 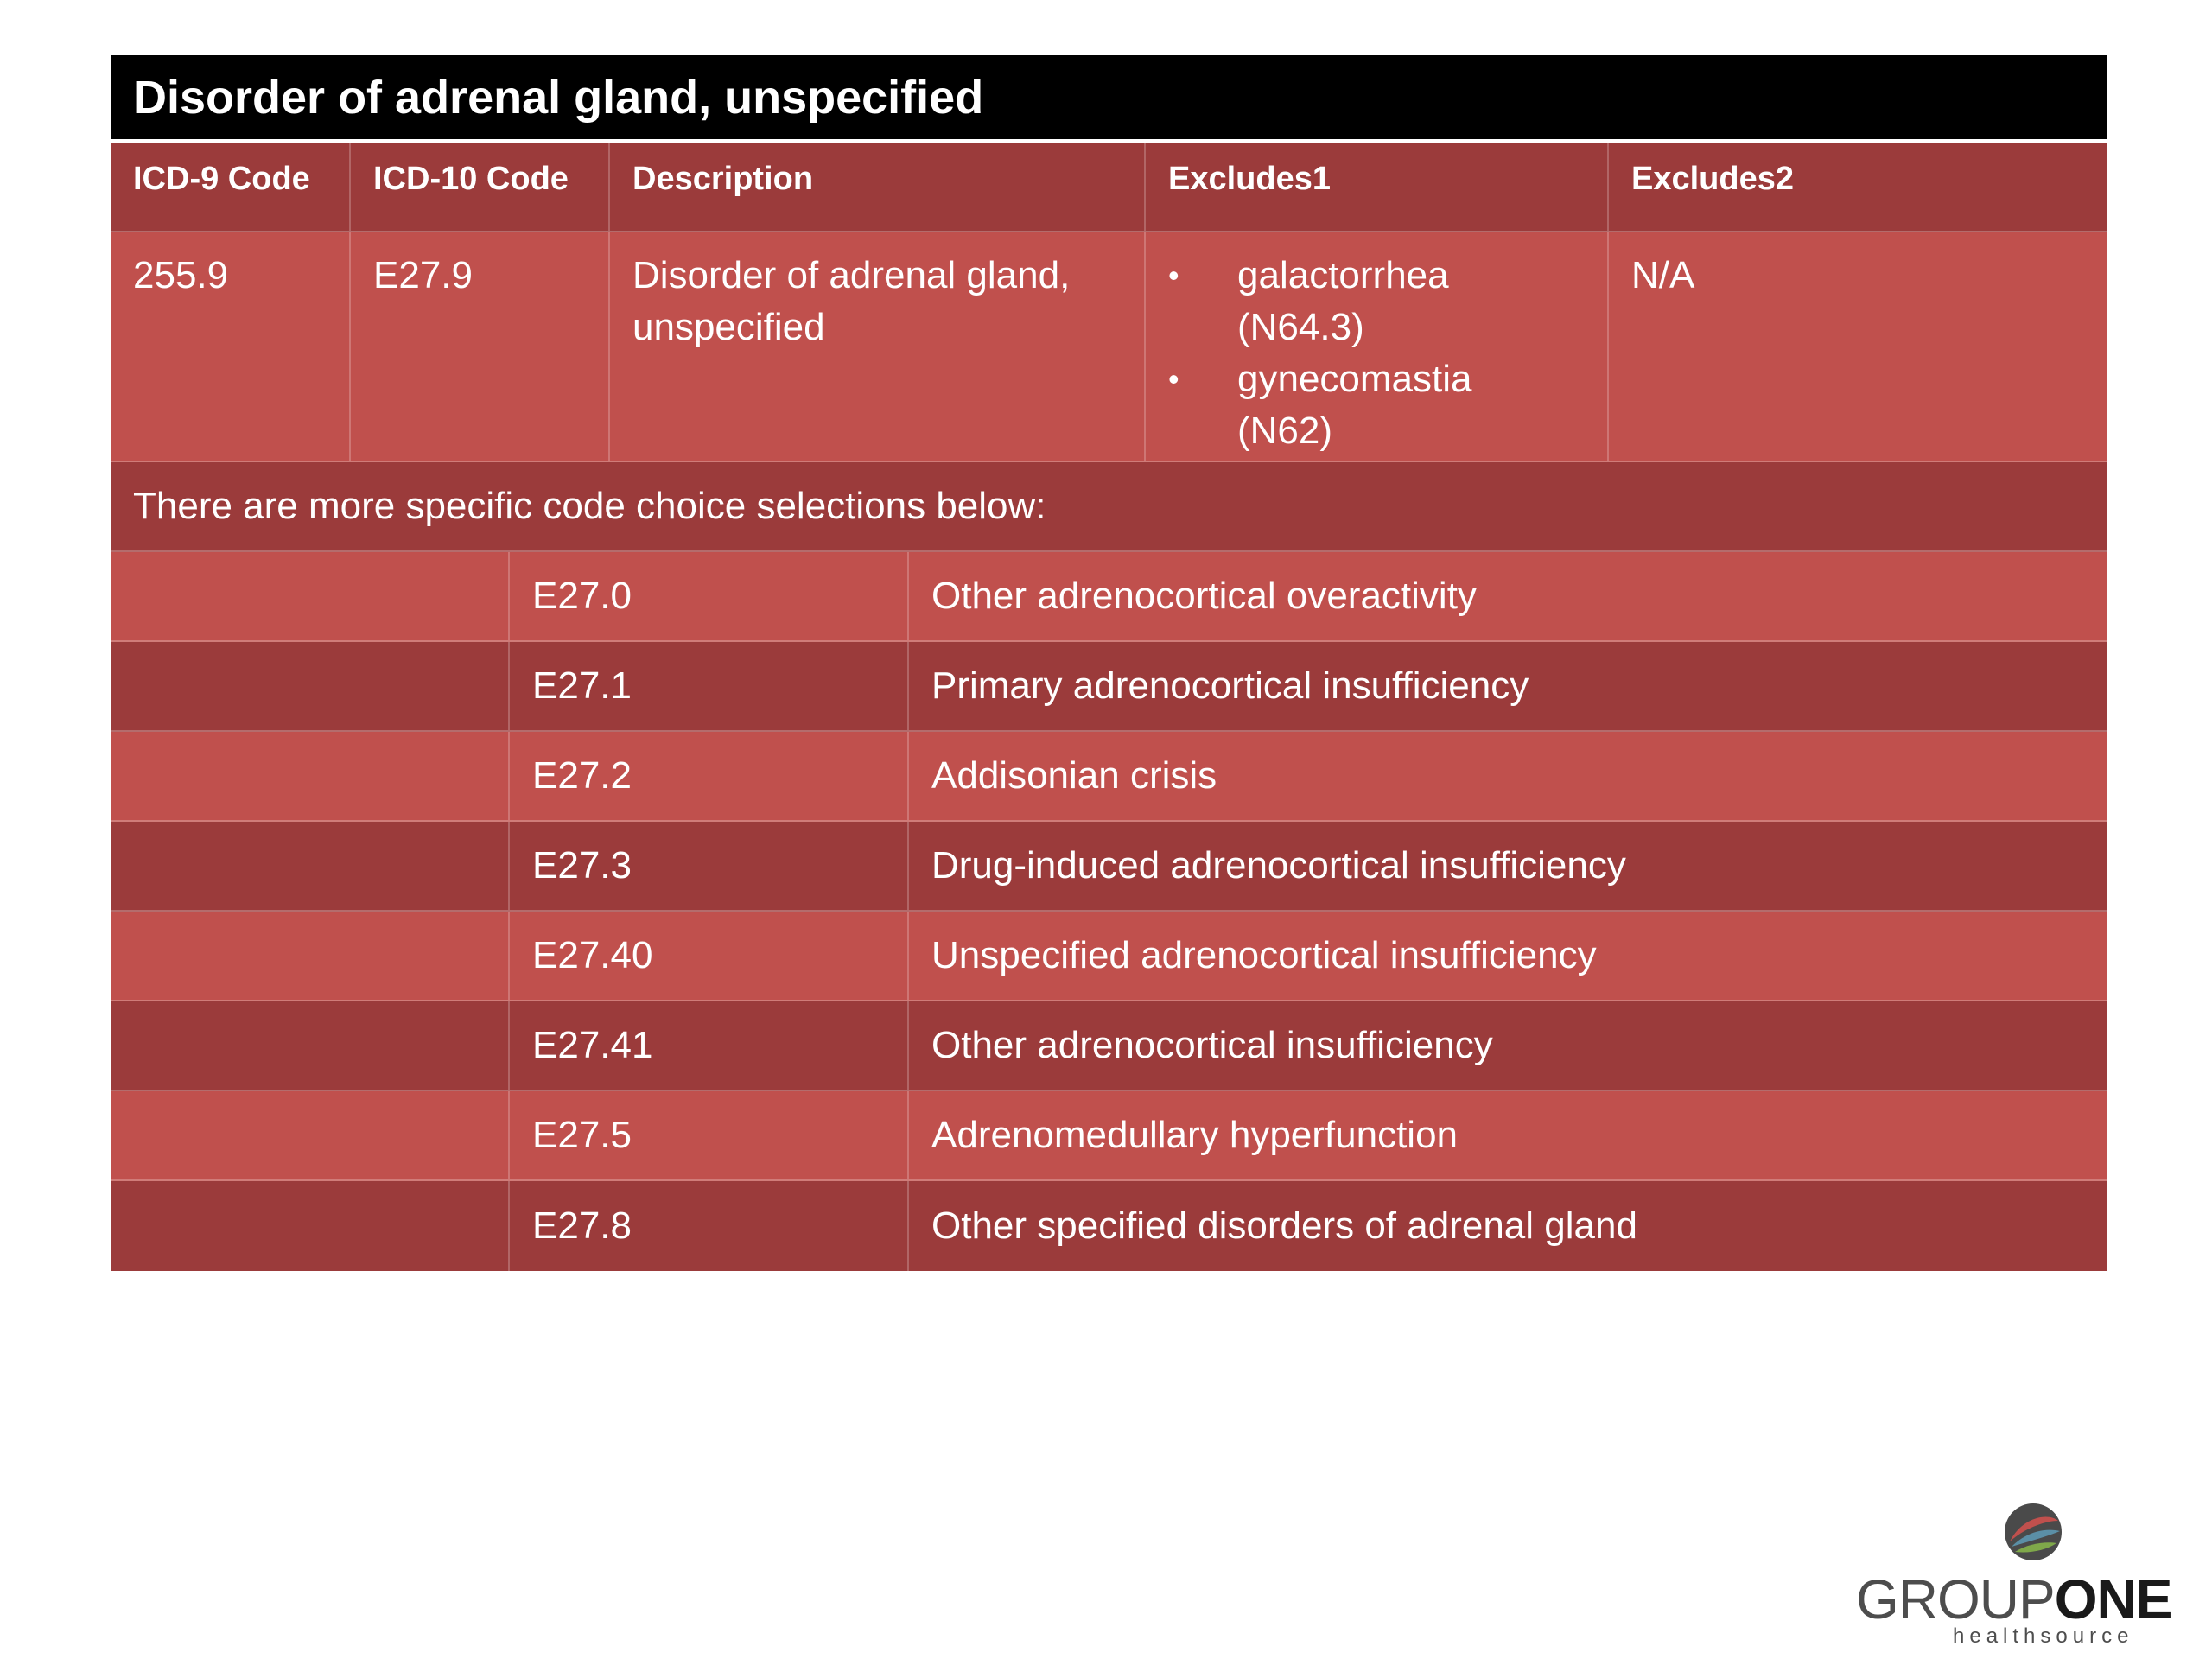 I want to click on excludes1-item: • galactorrhea (N64.3), so click(x=1387, y=301).